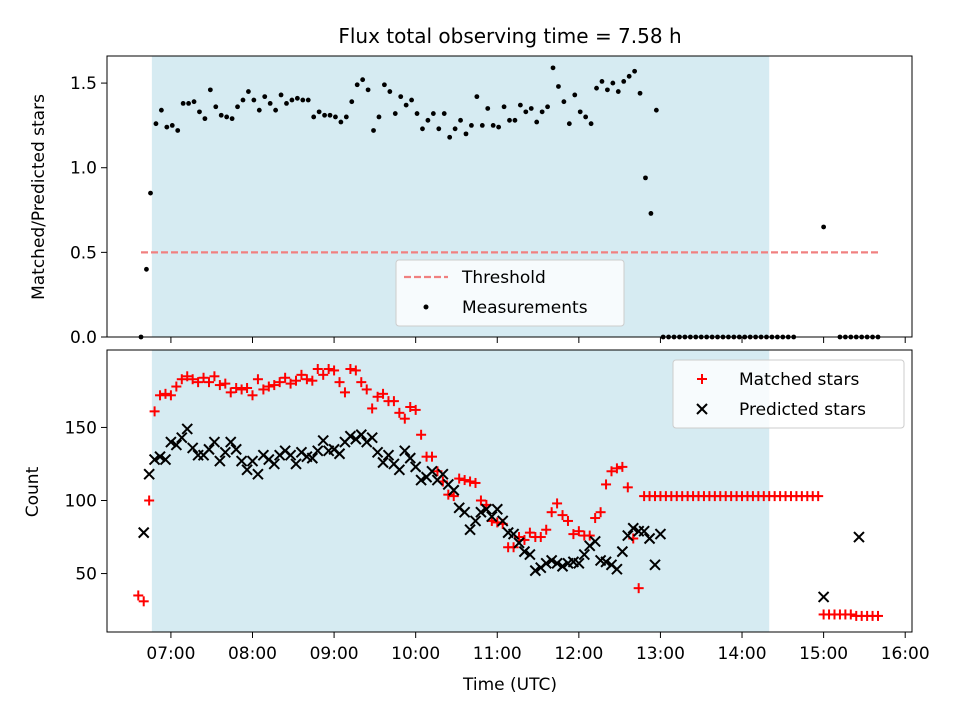 Image resolution: width=960 pixels, height=720 pixels. Describe the element at coordinates (83, 84) in the screenshot. I see `top-y-tick-label: 1.5` at that location.